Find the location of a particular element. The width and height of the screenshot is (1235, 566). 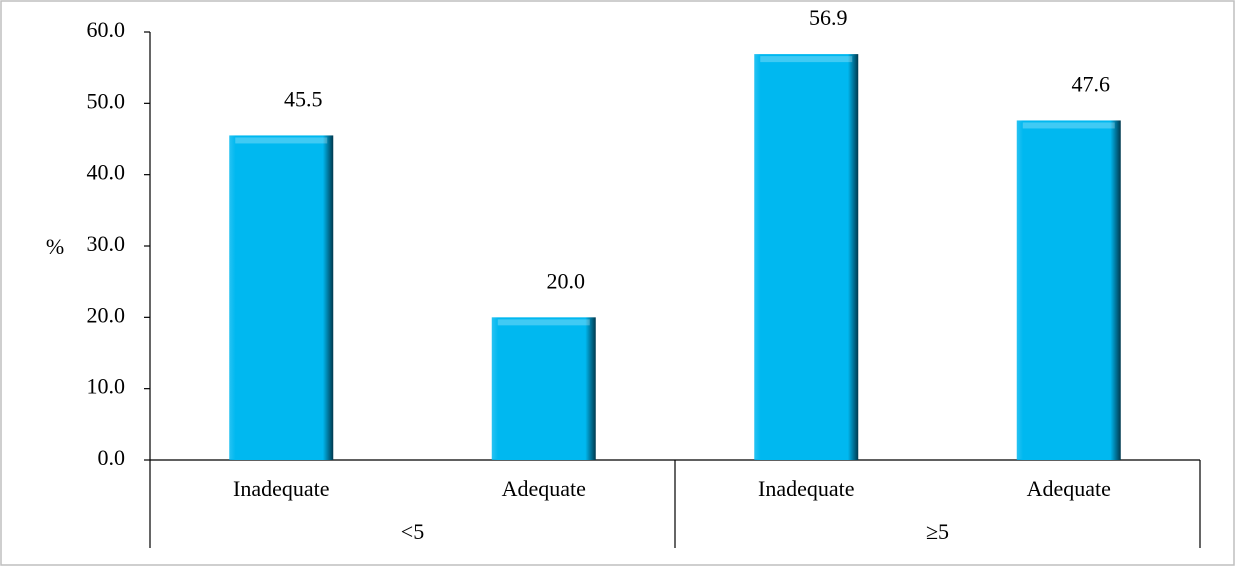

value-label: 56.9 is located at coordinates (828, 17).